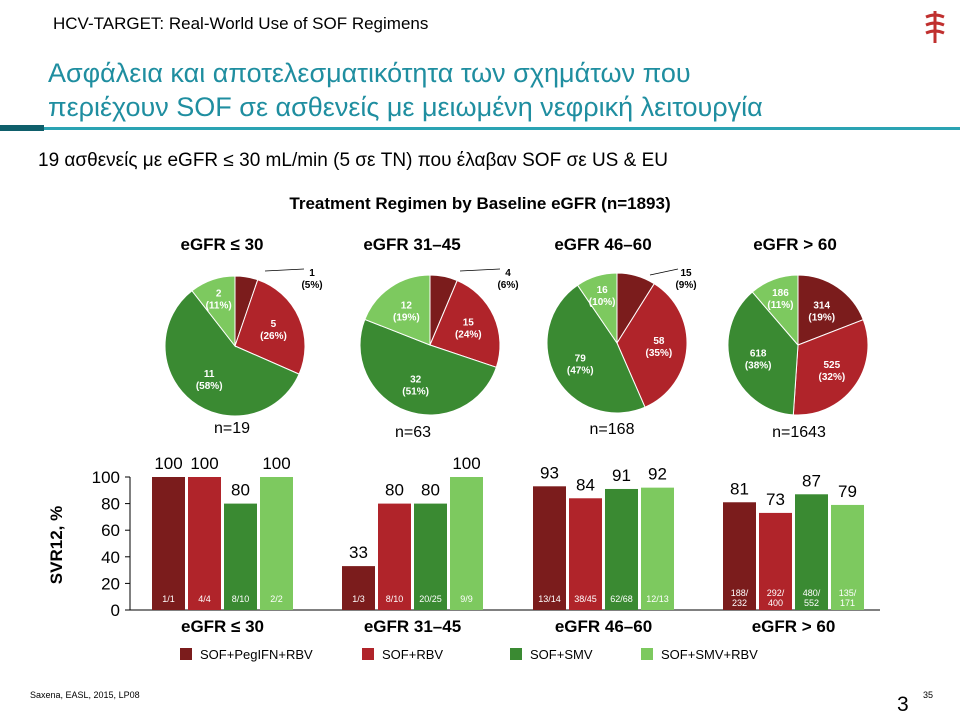  I want to click on pie-slice-count: 4, so click(508, 273).